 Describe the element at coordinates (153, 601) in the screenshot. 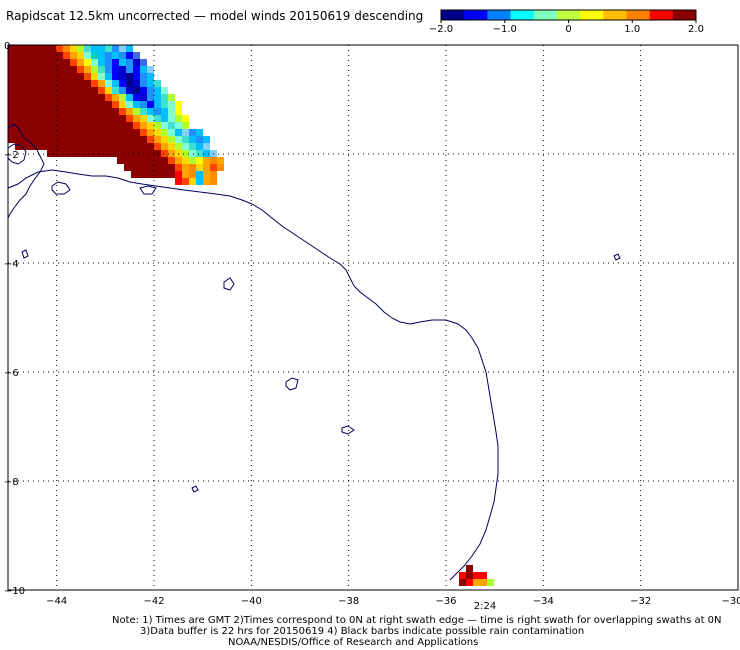

I see `x-tick-label: −42` at that location.